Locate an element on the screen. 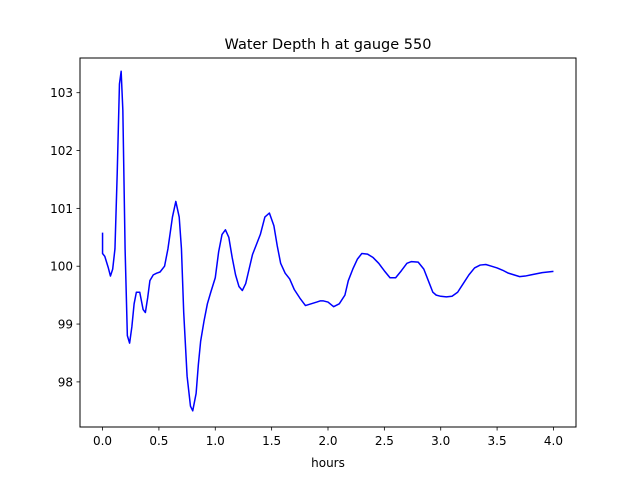 This screenshot has height=480, width=640. x-tick-label: 1.0 is located at coordinates (215, 441).